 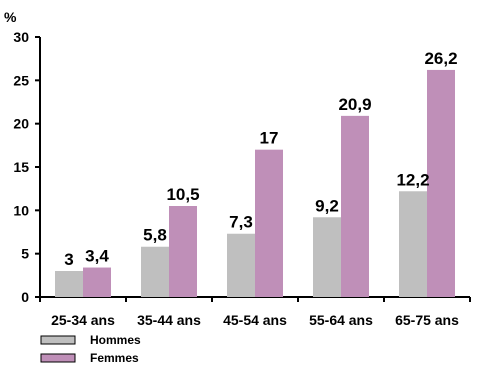 What do you see at coordinates (241, 222) in the screenshot?
I see `data-label-hommes: 7,3` at bounding box center [241, 222].